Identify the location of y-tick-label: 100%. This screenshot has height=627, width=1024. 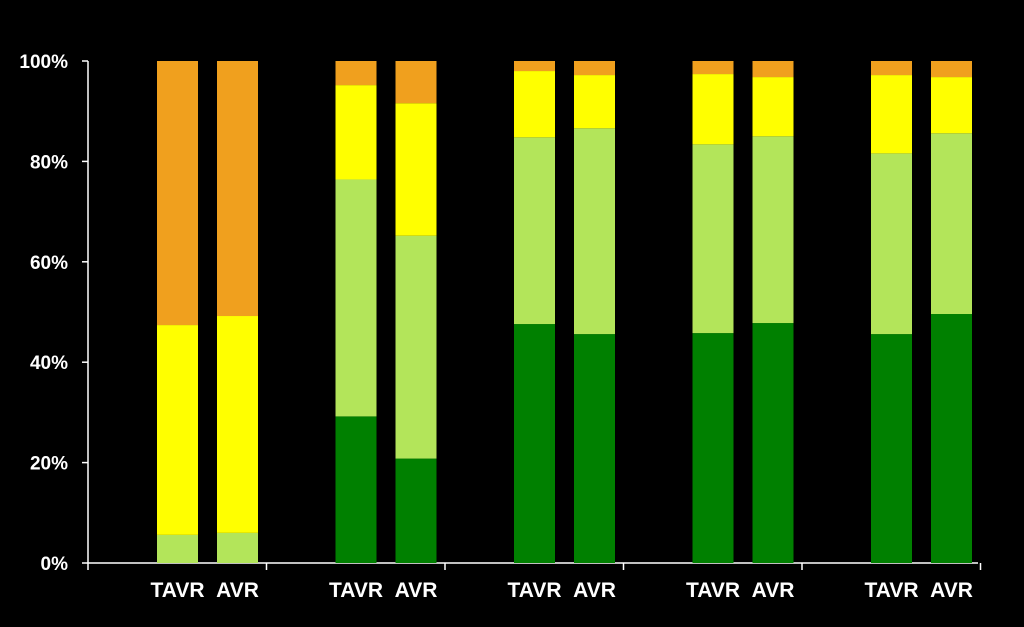
(43, 62).